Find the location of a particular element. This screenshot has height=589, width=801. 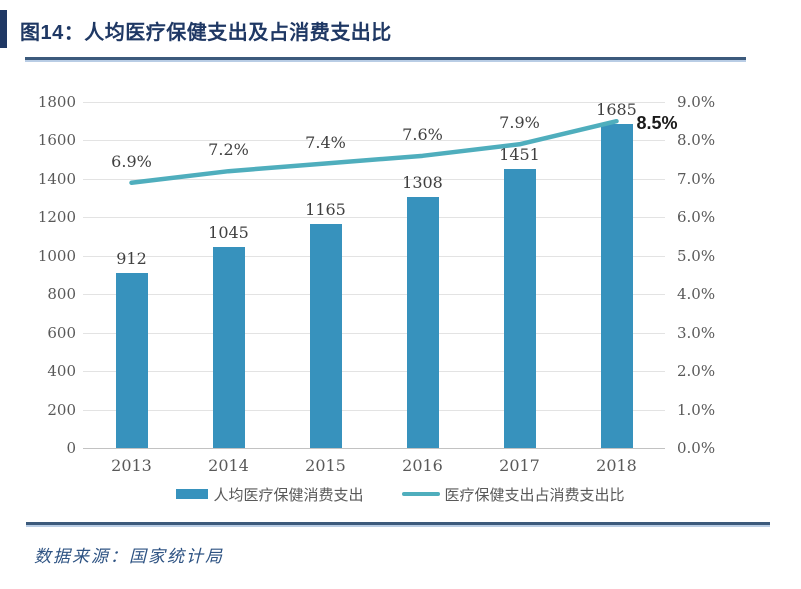

bar-2013 is located at coordinates (131, 360).